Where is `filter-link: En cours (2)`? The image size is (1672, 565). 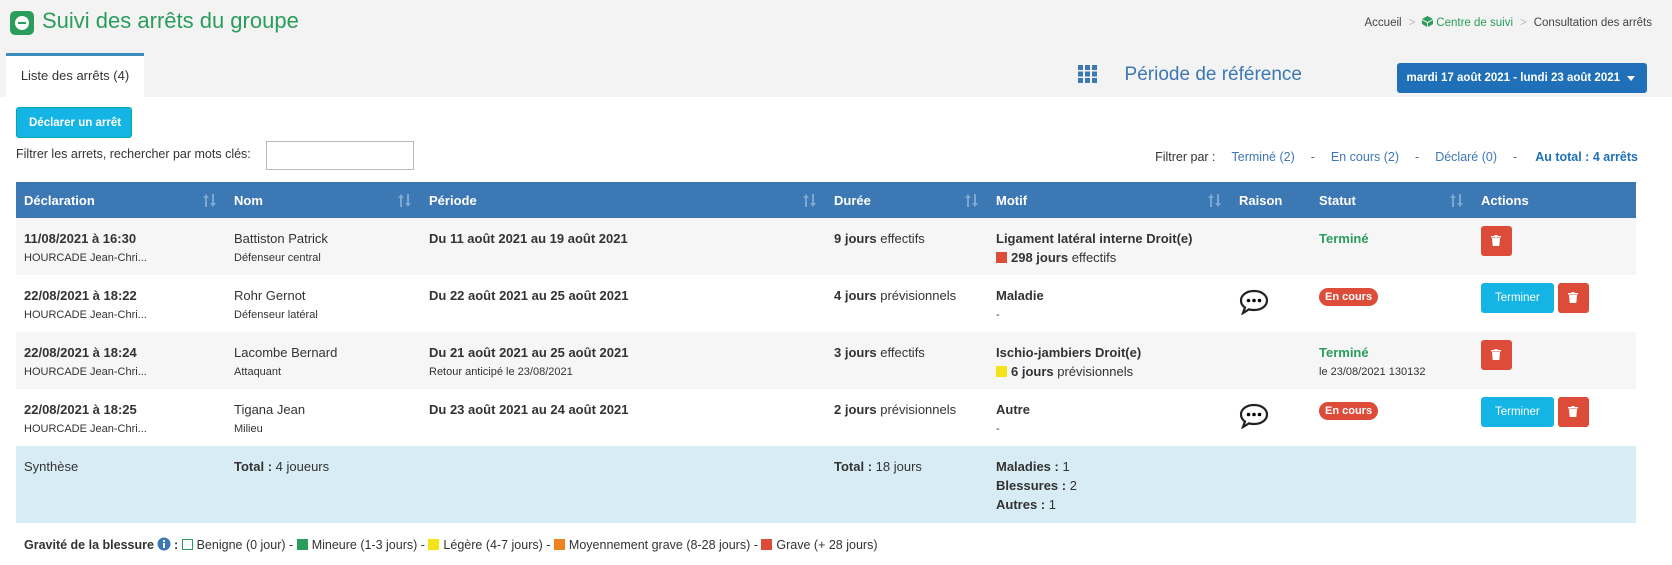 filter-link: En cours (2) is located at coordinates (1365, 157).